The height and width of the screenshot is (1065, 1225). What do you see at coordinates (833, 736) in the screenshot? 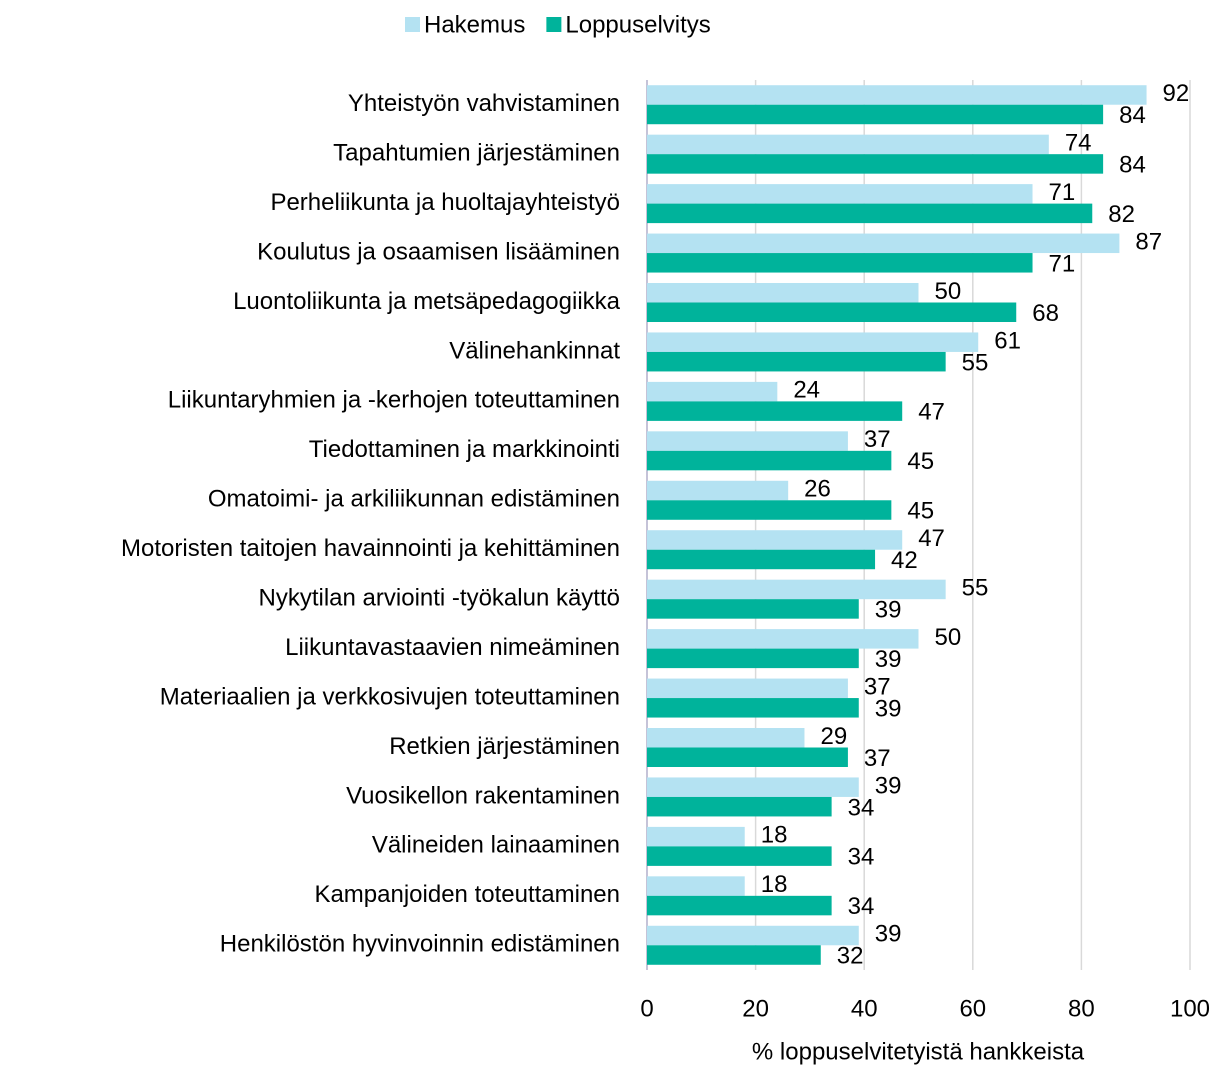
I see `data-label: 29` at bounding box center [833, 736].